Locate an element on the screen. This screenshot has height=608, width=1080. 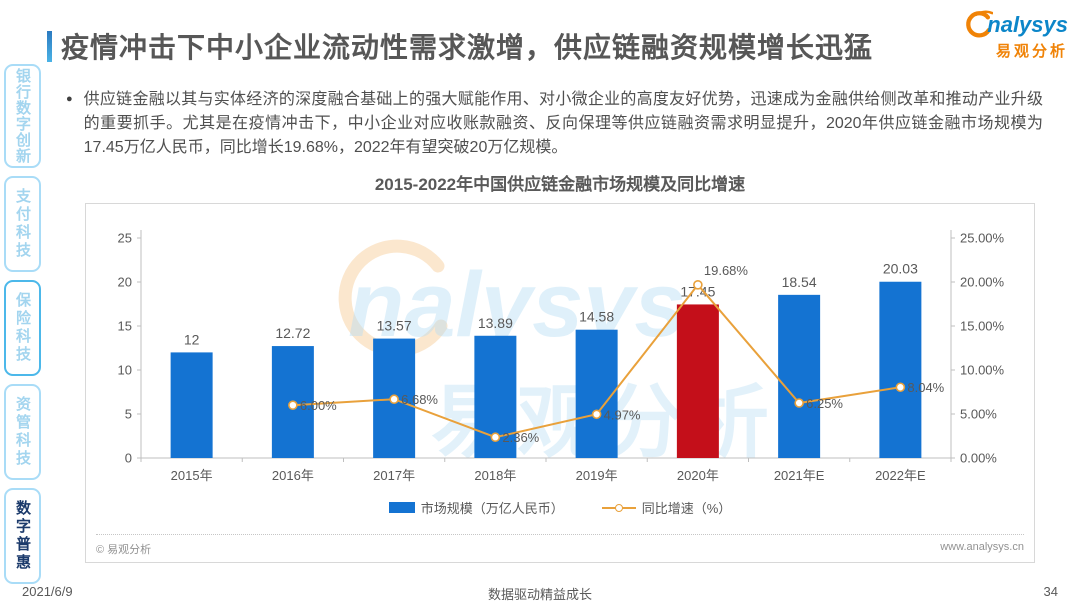
left-axis-tick-label: 5 is located at coordinates (128, 414).